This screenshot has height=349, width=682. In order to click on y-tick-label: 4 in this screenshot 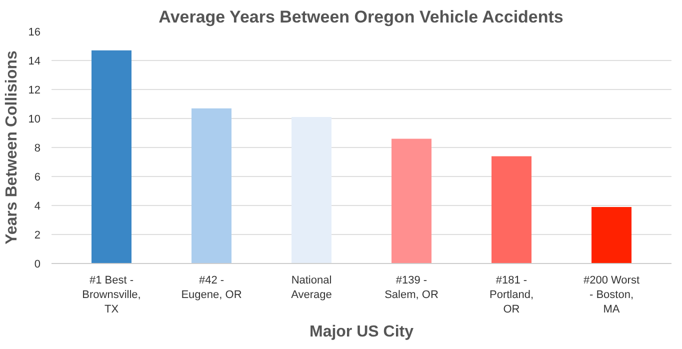, I will do `click(37, 206)`.